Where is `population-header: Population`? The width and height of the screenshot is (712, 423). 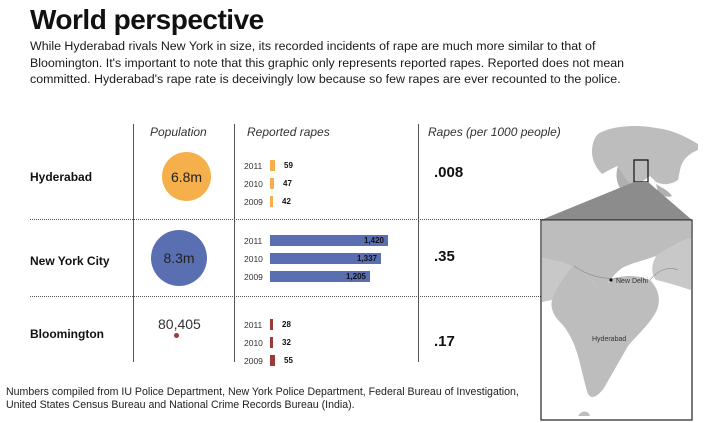
population-header: Population is located at coordinates (178, 132).